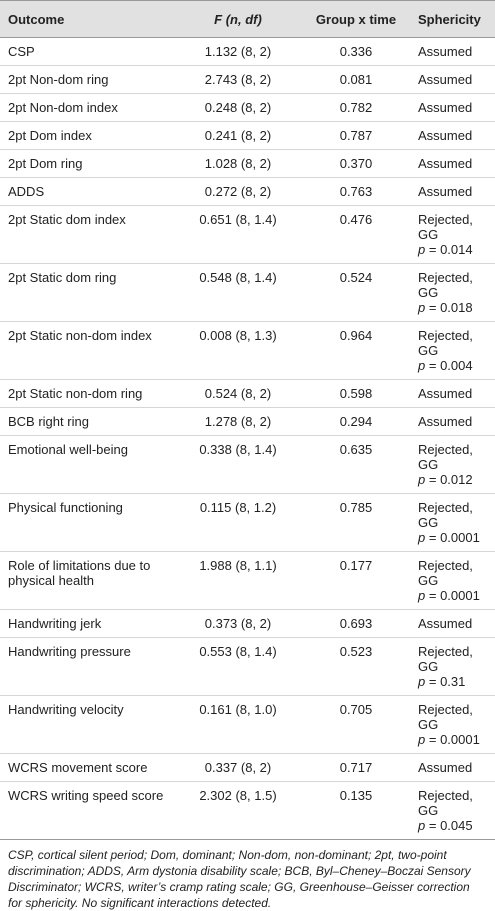  Describe the element at coordinates (87, 724) in the screenshot. I see `outcome-cell: Handwriting velocity` at that location.